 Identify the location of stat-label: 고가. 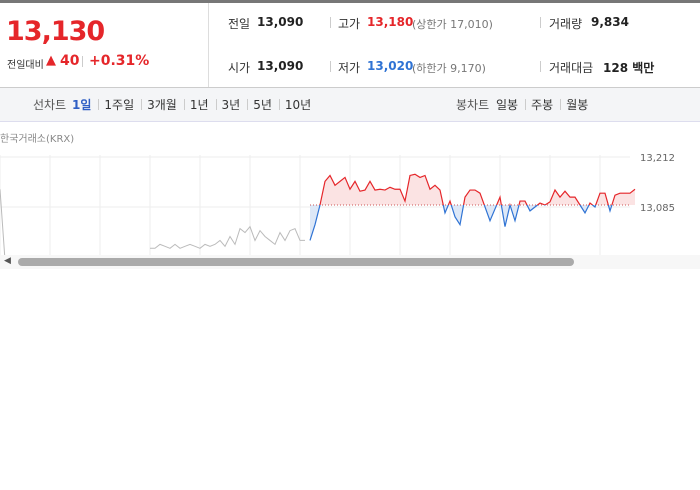
(349, 24).